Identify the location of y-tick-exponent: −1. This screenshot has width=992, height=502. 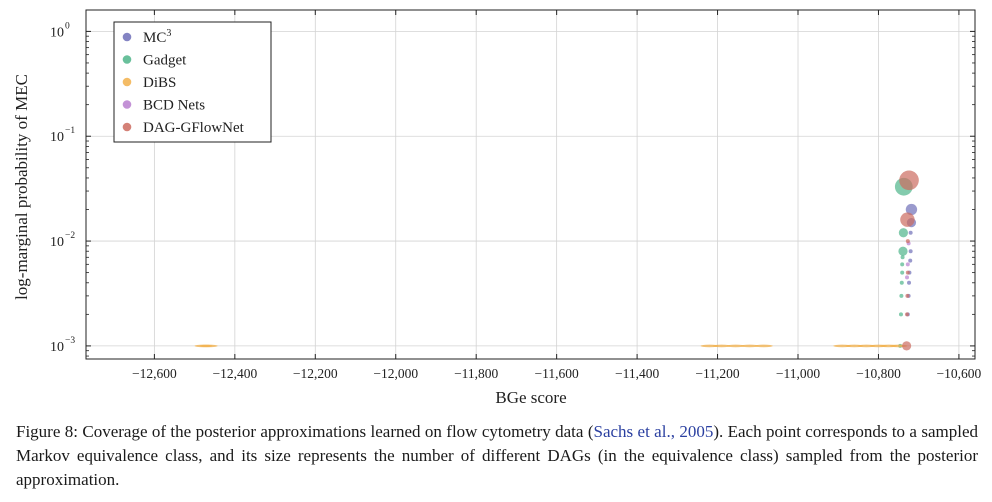
(70, 131).